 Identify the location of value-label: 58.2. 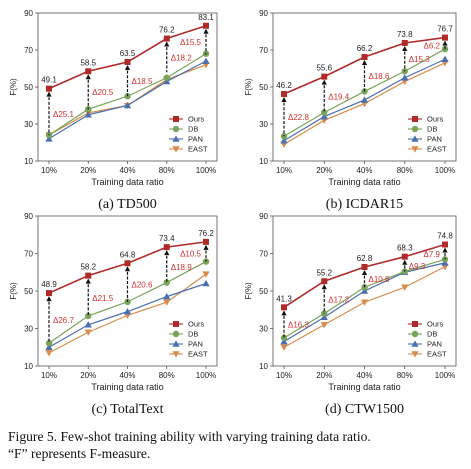
(88, 267).